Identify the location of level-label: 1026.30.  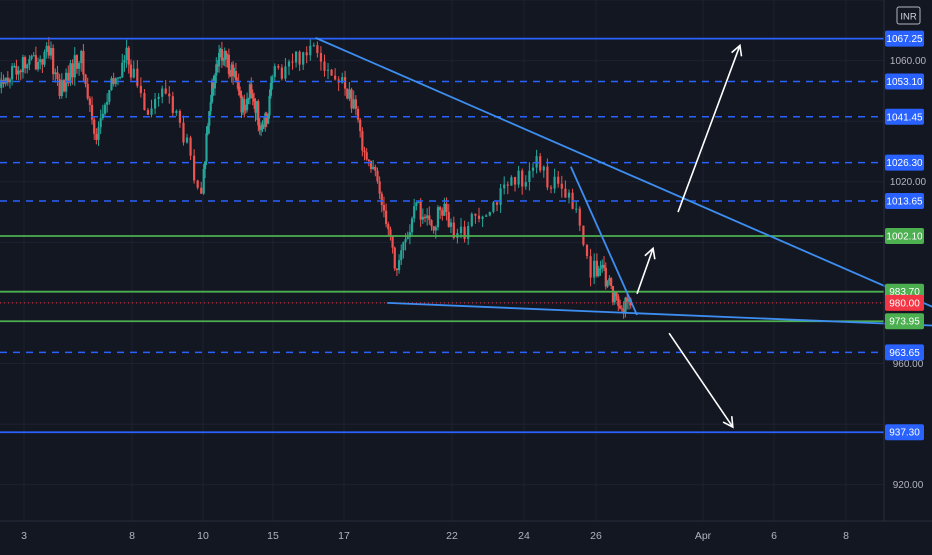
(904, 163).